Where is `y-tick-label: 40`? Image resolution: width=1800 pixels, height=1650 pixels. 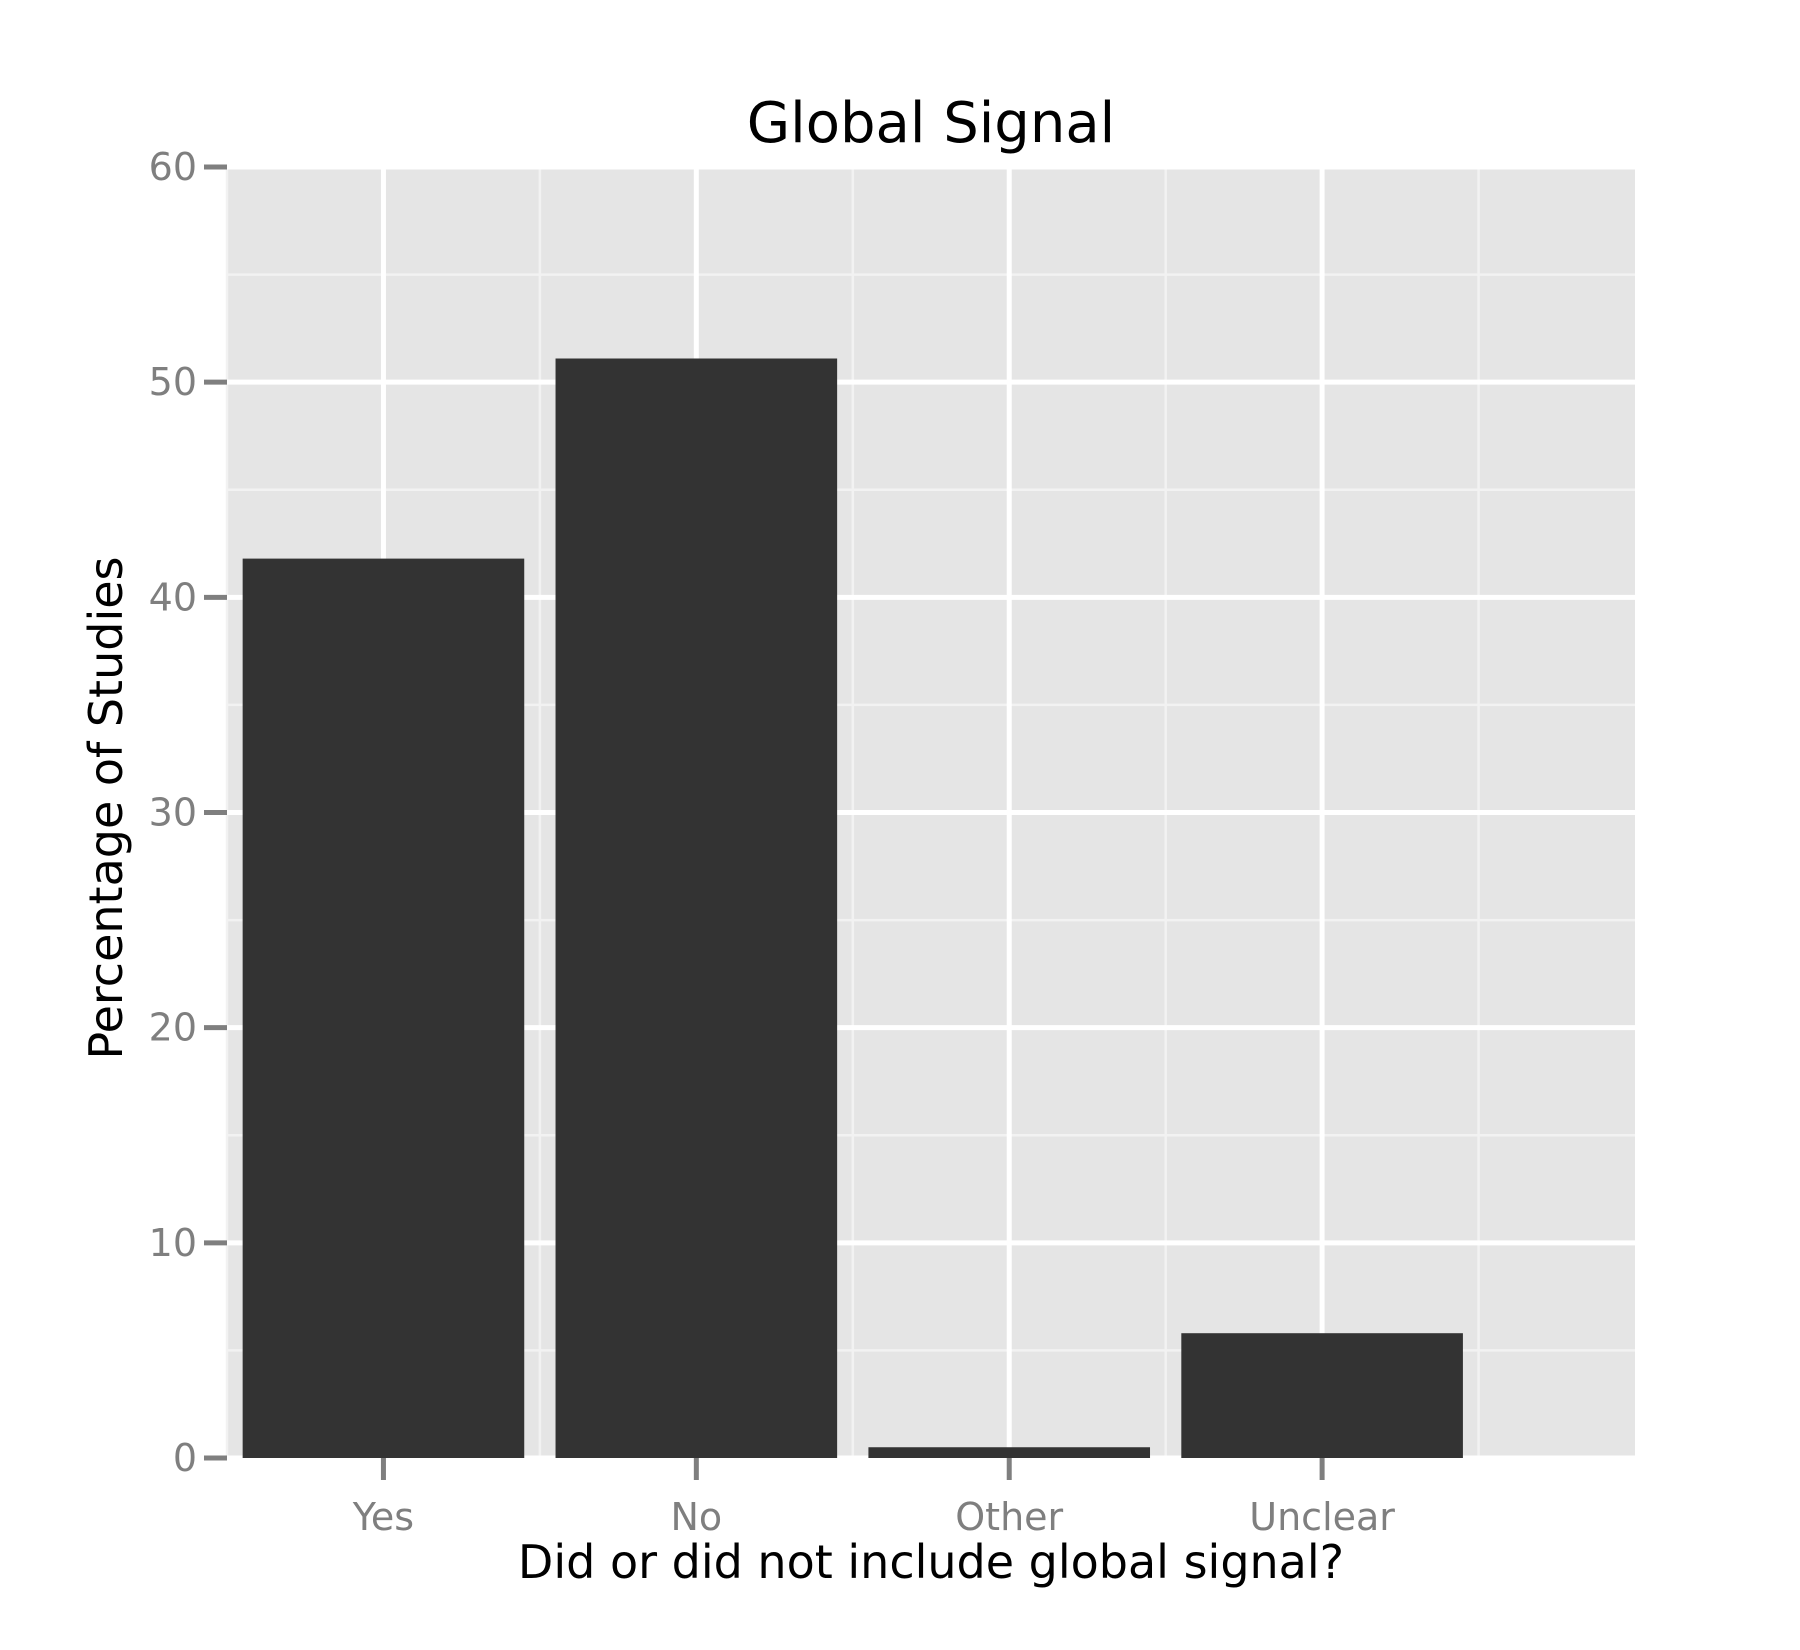 y-tick-label: 40 is located at coordinates (173, 597).